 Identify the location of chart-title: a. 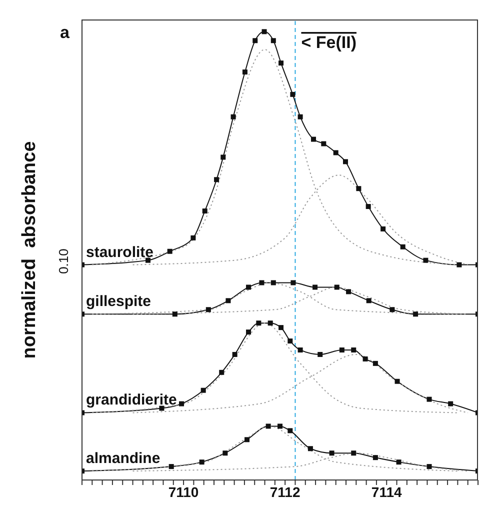
(65, 32).